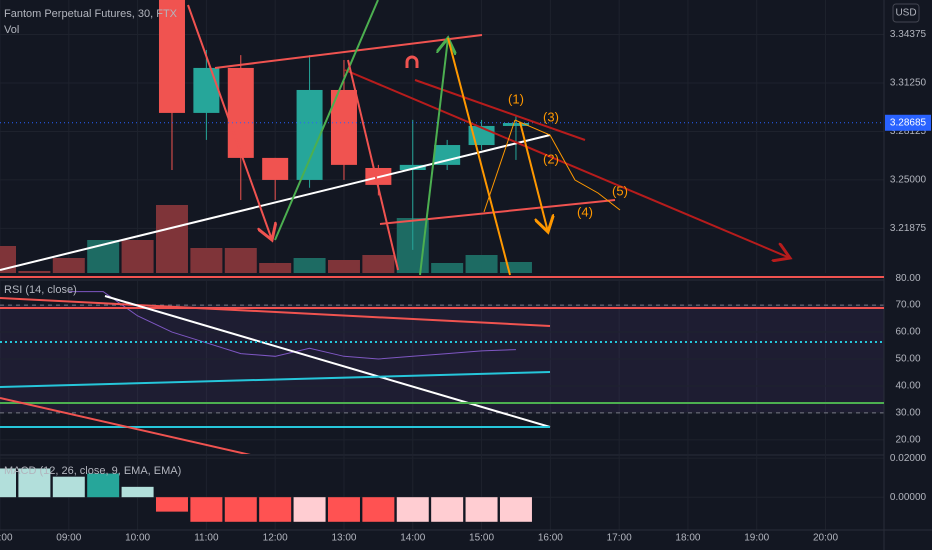  What do you see at coordinates (11, 30) in the screenshot?
I see `volume-label: Vol` at bounding box center [11, 30].